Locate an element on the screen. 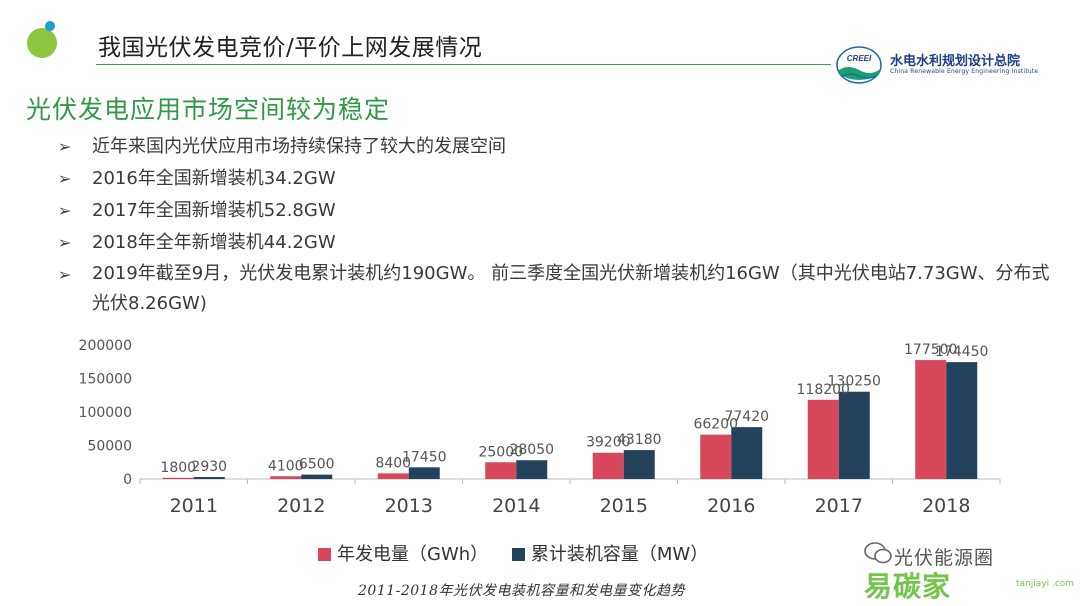  legend-swatch-capacity is located at coordinates (518, 554).